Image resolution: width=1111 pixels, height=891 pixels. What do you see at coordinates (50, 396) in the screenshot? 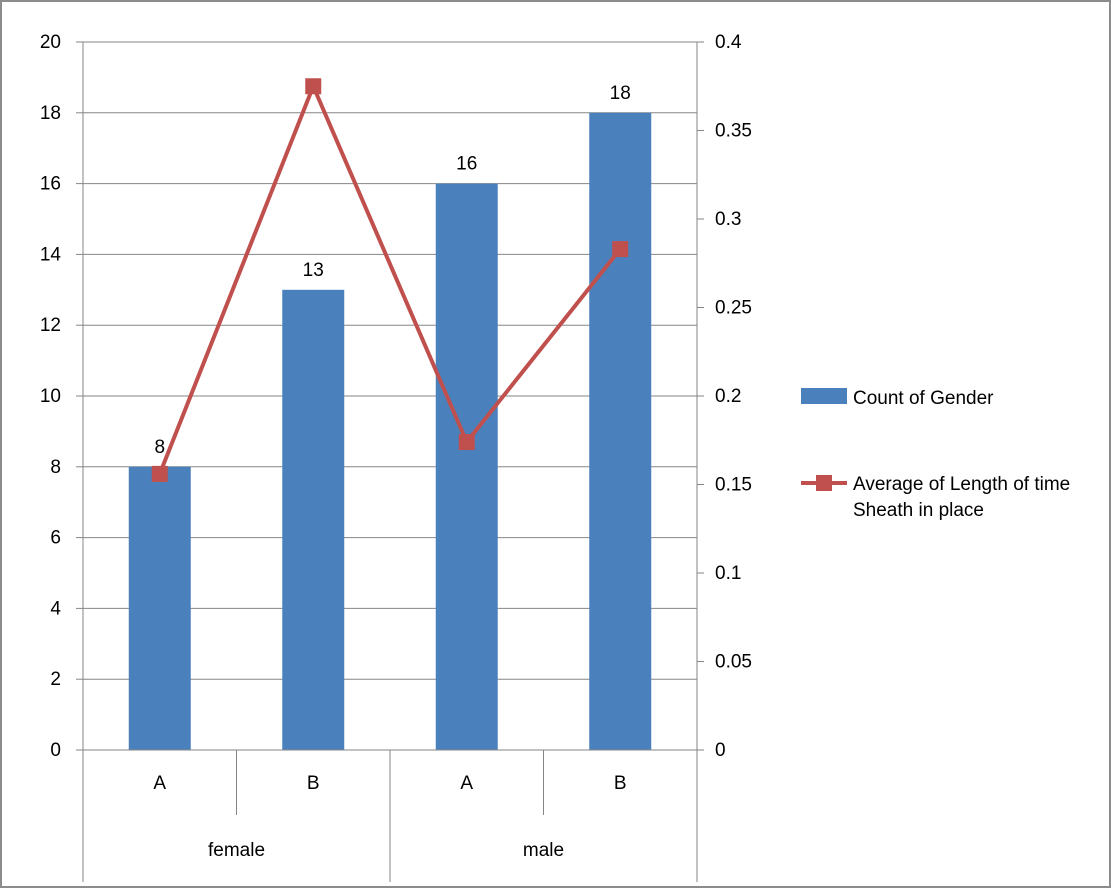
I see `y-axis-tick-label: 10` at bounding box center [50, 396].